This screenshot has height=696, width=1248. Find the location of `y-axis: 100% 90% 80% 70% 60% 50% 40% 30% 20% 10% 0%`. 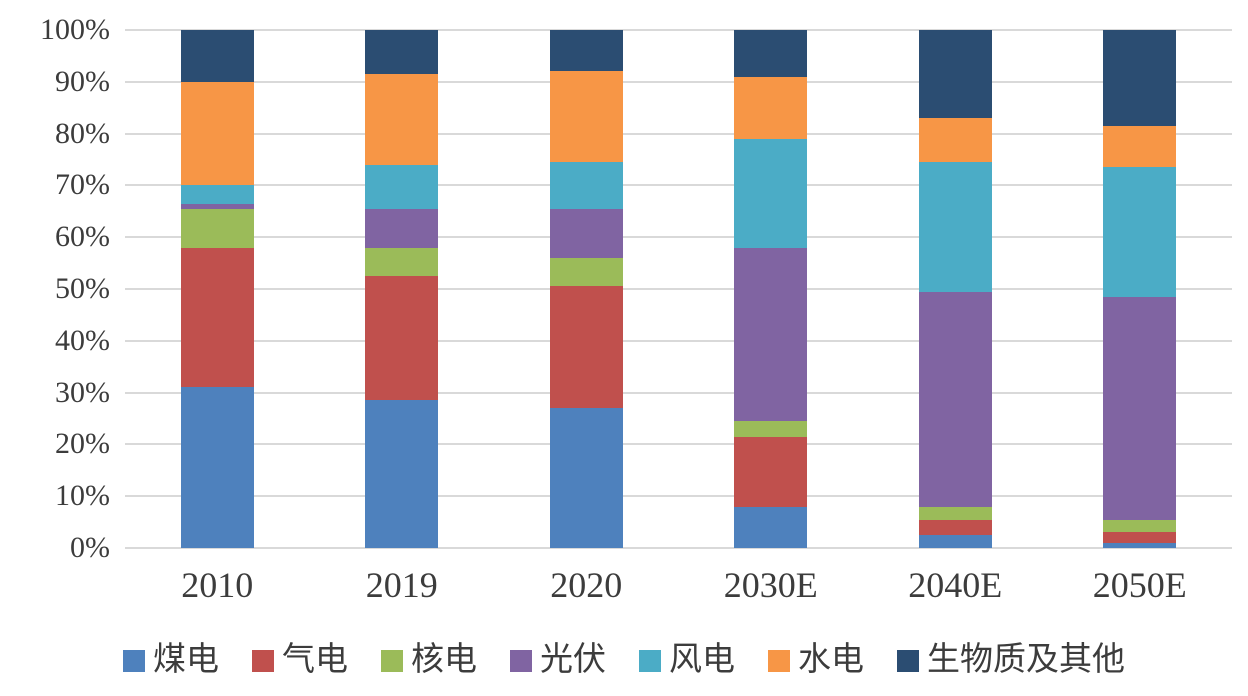

y-axis: 100% 90% 80% 70% 60% 50% 40% 30% 20% 10% 0% is located at coordinates (55, 348).